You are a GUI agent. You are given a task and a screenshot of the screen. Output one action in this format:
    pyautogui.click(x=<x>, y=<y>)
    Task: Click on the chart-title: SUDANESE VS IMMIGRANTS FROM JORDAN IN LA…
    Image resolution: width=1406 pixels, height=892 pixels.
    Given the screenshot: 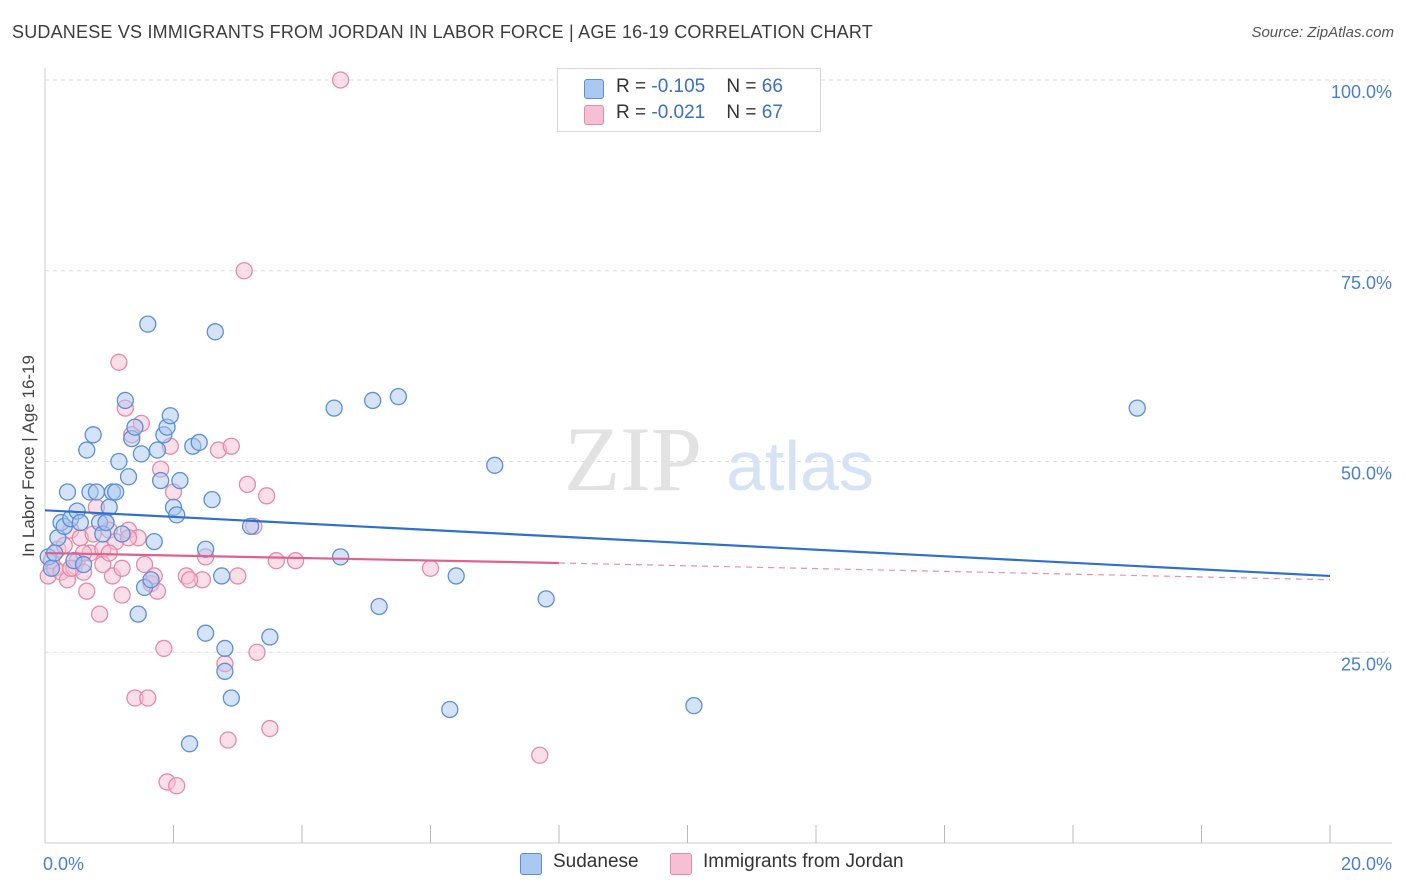 What is the action you would take?
    pyautogui.click(x=442, y=32)
    